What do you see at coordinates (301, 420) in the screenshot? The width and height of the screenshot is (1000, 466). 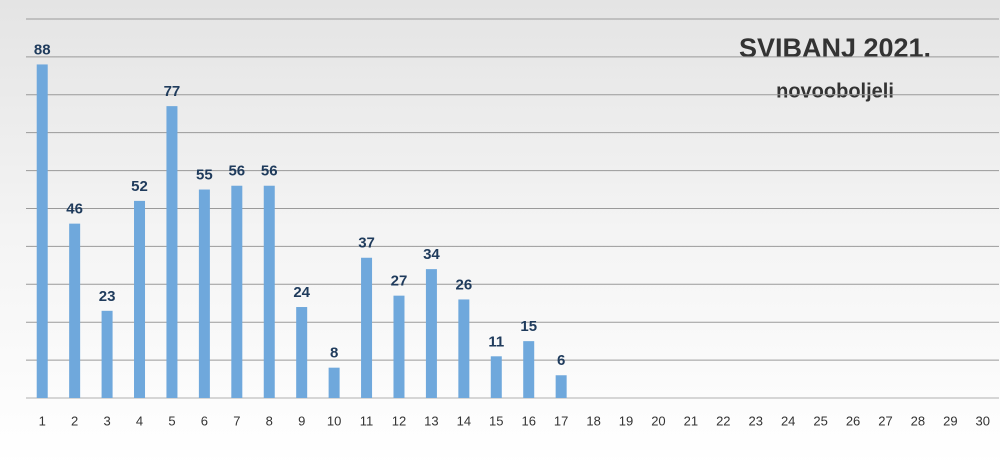 I see `x-tick-label: 9` at bounding box center [301, 420].